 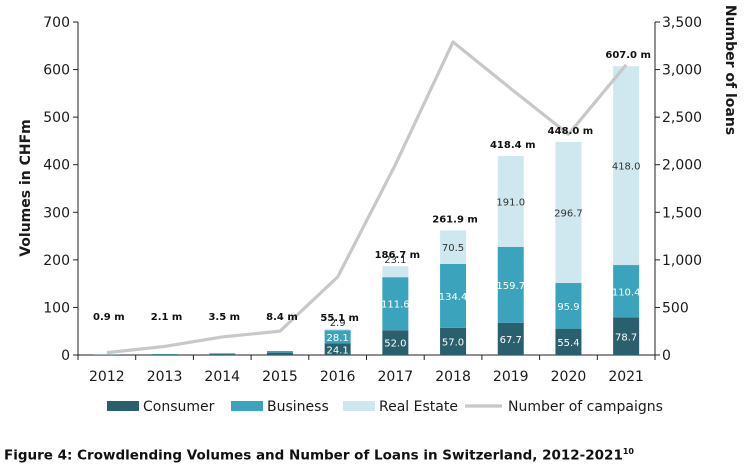 I want to click on segment-value-label: 159.7, so click(x=510, y=286).